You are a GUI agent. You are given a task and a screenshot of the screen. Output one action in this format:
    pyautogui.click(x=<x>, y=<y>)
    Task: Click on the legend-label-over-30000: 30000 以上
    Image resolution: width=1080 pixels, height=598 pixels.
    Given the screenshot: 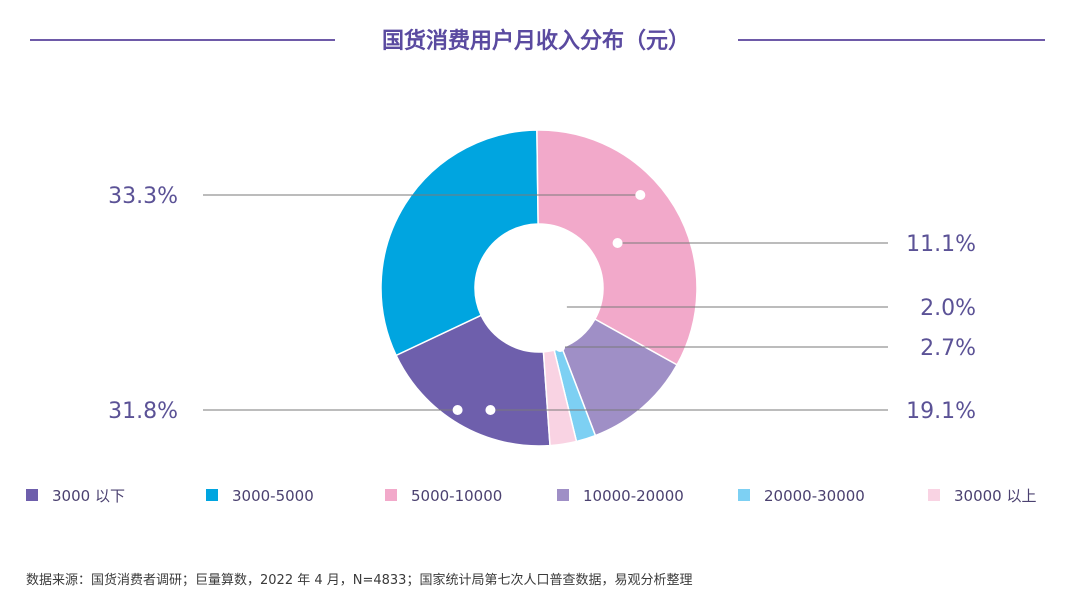 What is the action you would take?
    pyautogui.click(x=995, y=496)
    